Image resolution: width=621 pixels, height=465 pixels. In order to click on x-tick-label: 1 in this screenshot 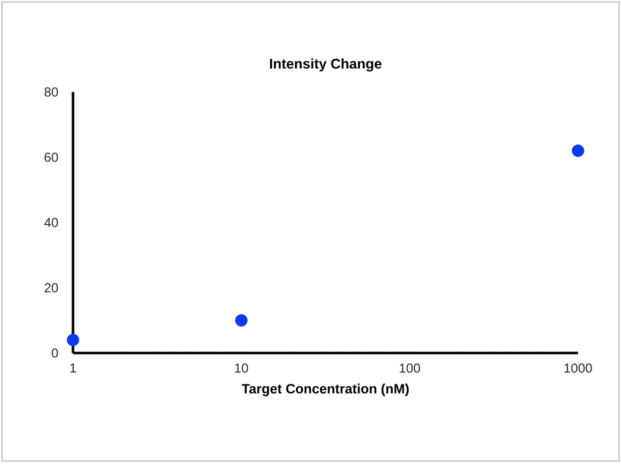, I will do `click(73, 368)`.